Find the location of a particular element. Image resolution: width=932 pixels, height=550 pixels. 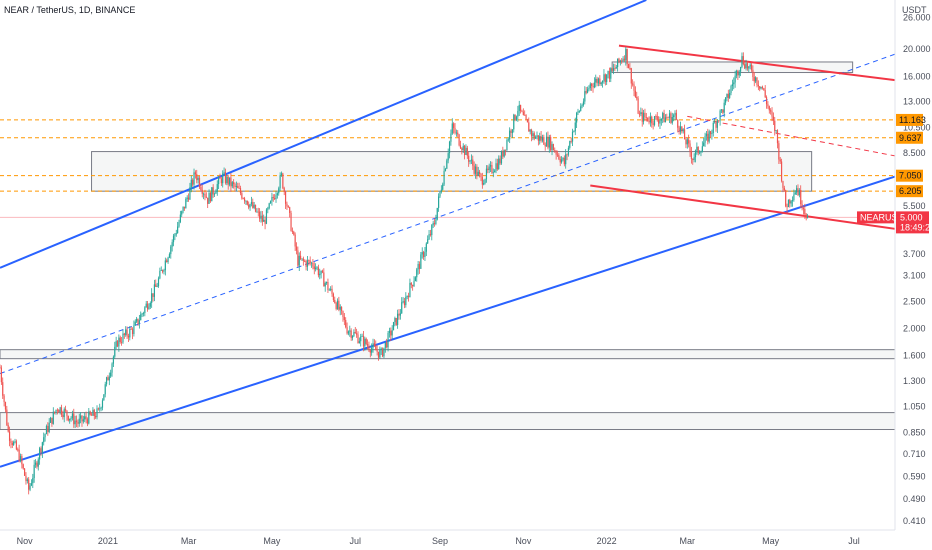

level-tag-value: 11.163 is located at coordinates (912, 120).